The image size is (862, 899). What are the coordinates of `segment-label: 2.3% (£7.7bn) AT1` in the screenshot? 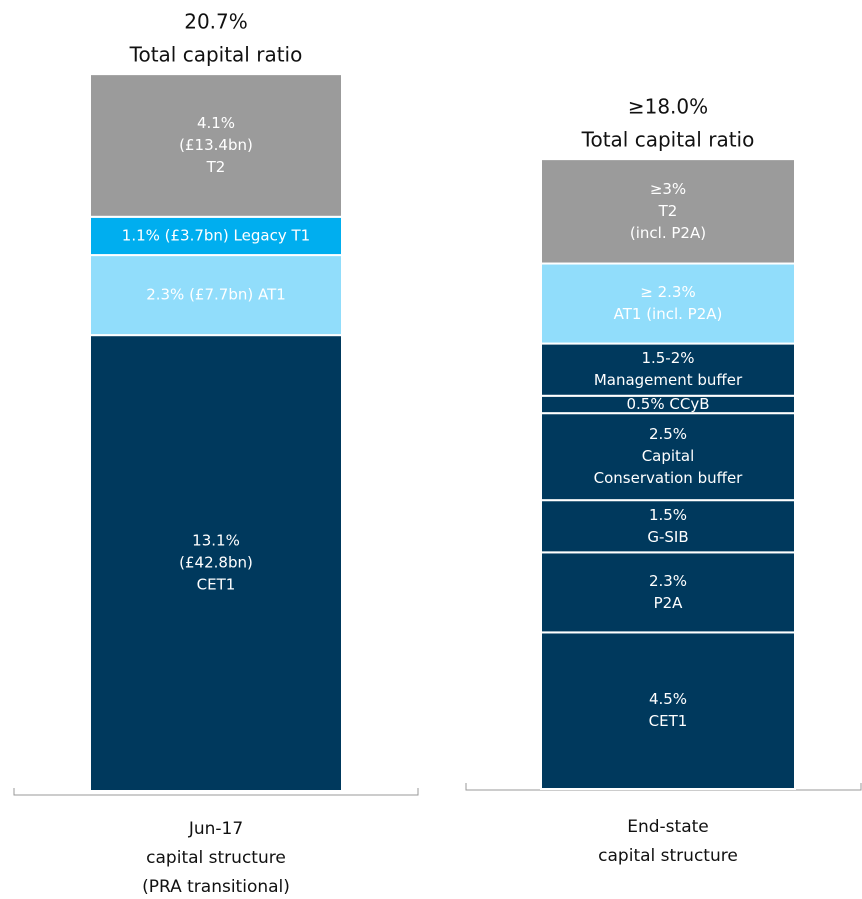 It's located at (216, 295).